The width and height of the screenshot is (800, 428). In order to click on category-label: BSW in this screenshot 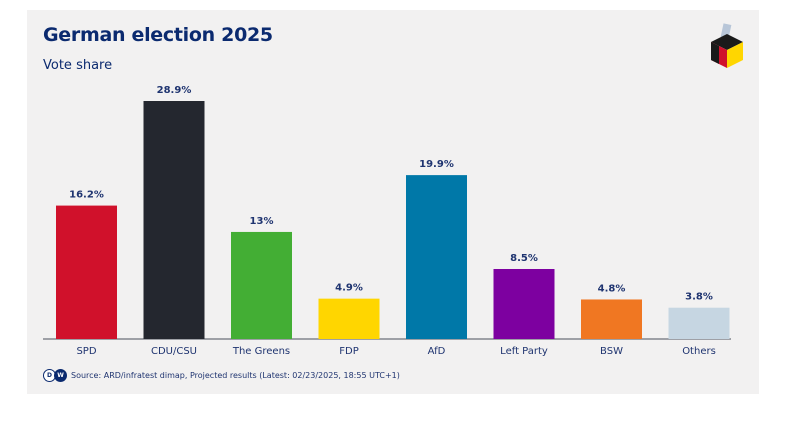, I will do `click(611, 351)`.